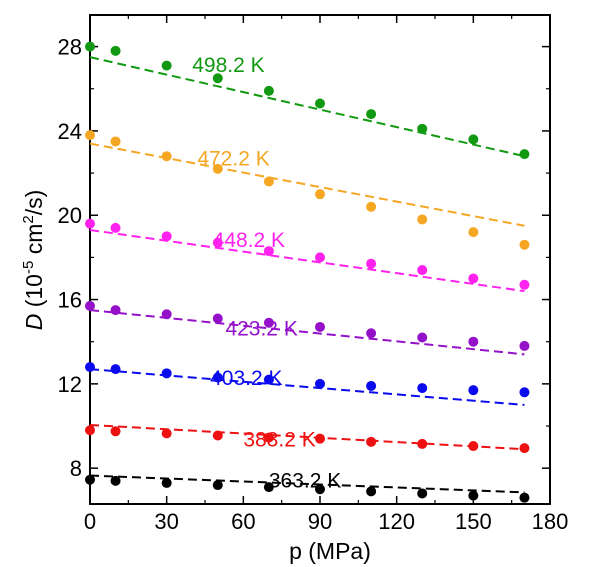 This screenshot has width=608, height=567. Describe the element at coordinates (307, 387) in the screenshot. I see `fit-line-403-2-k` at that location.